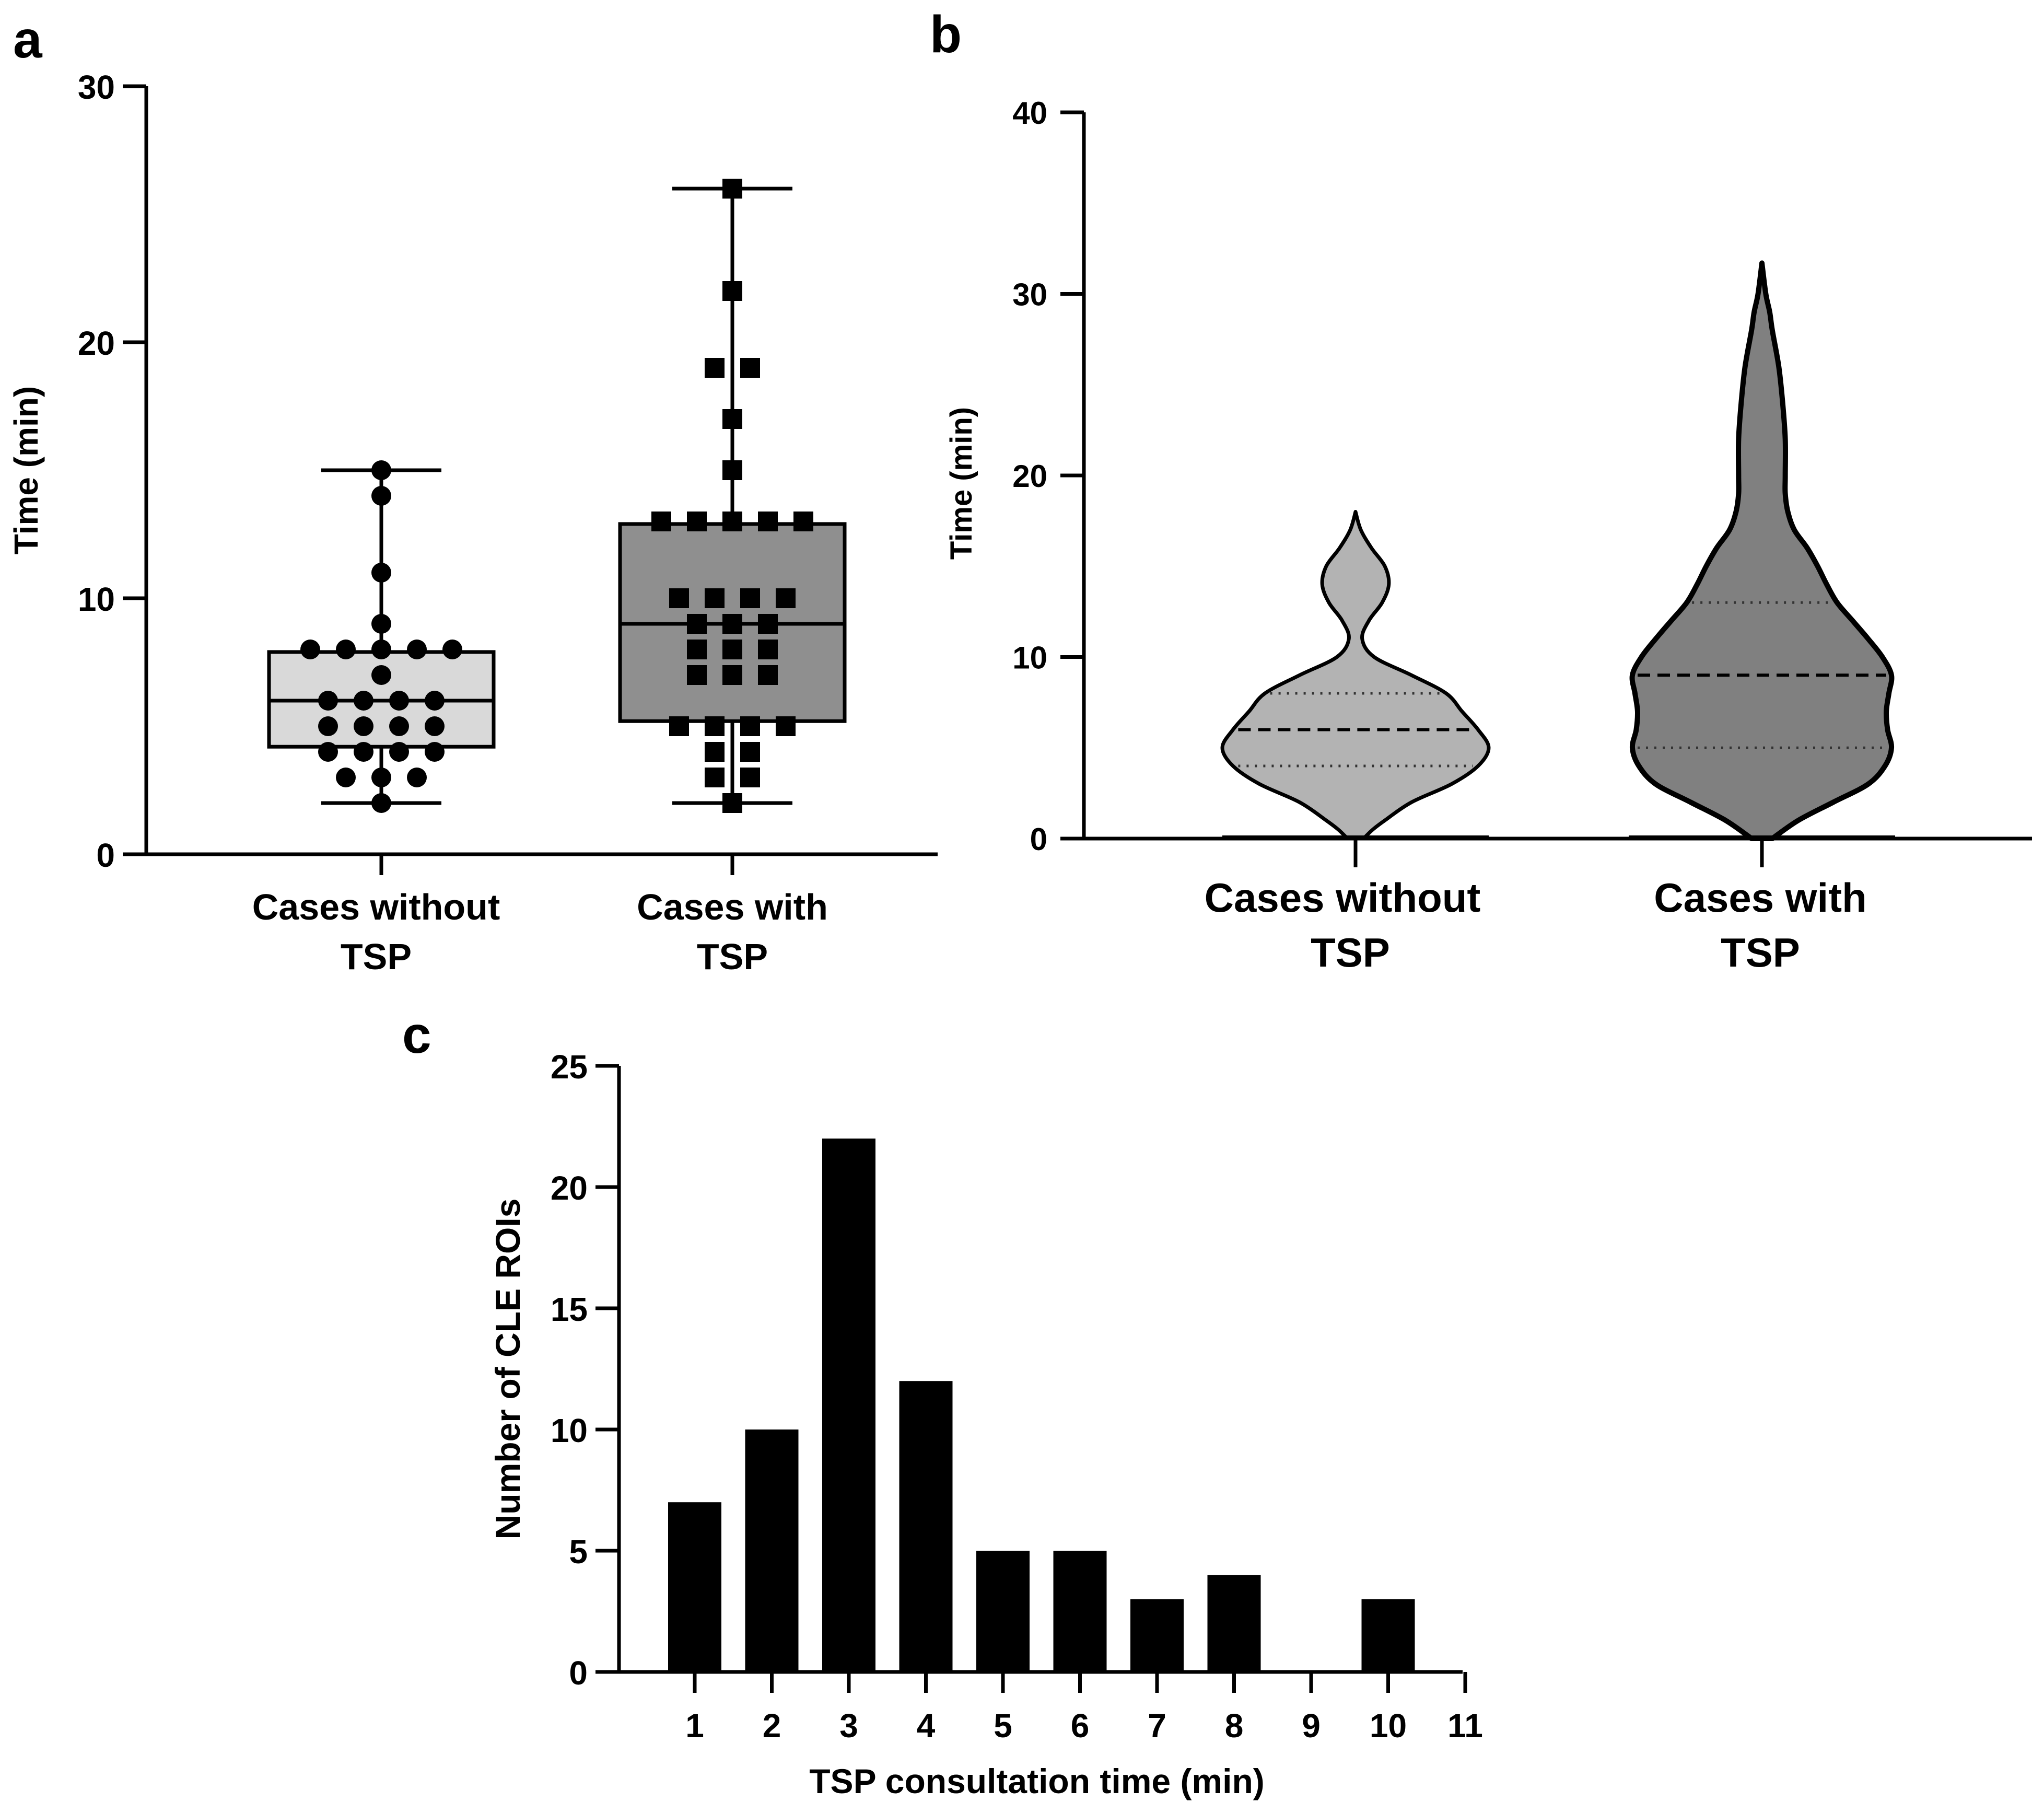 Image resolution: width=2044 pixels, height=1813 pixels. I want to click on x-tick-label: 4, so click(926, 1726).